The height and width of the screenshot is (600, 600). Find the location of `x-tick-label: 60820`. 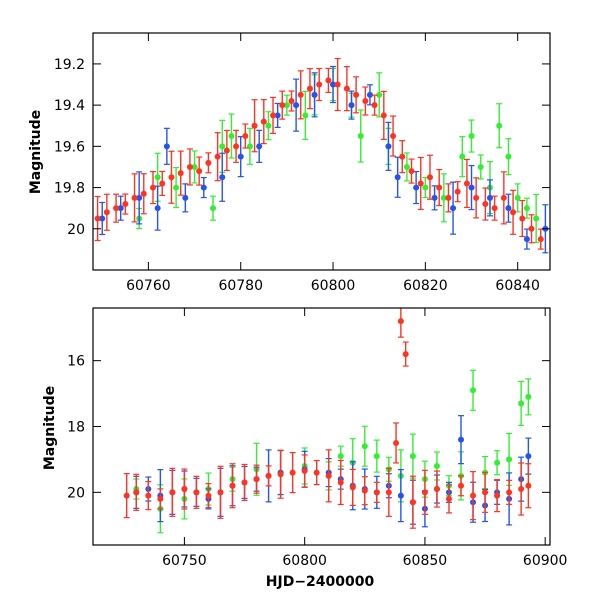

x-tick-label: 60820 is located at coordinates (425, 286).